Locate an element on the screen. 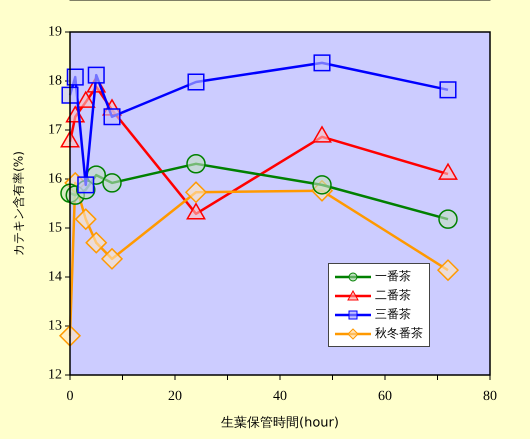 The image size is (530, 439). x-tick-label: 20 is located at coordinates (175, 396).